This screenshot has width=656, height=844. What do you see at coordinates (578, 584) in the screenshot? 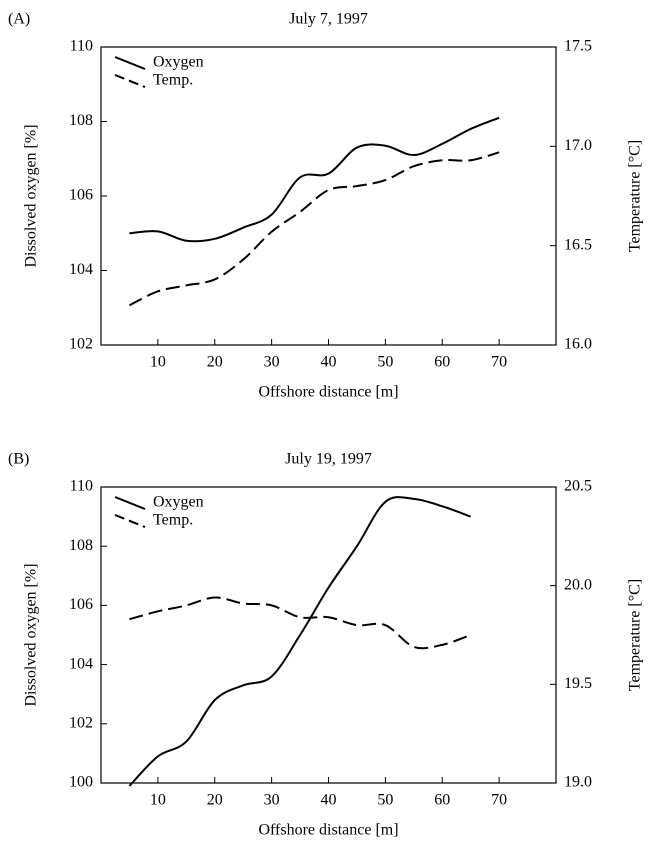
I see `y2-tick-label: 20.0` at bounding box center [578, 584].